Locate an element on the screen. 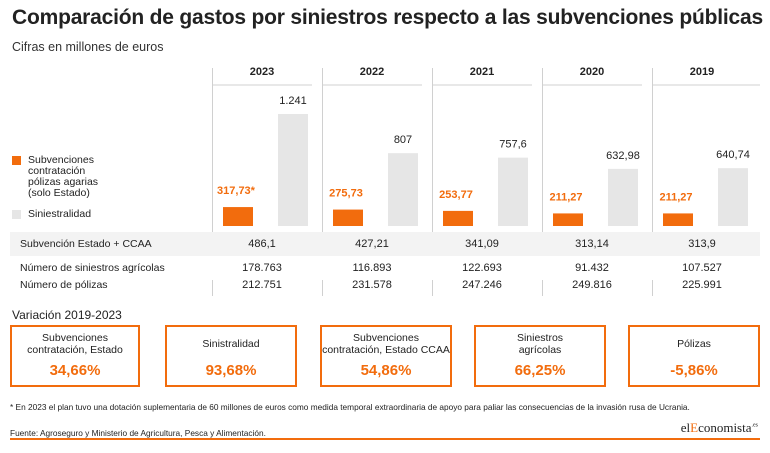 The image size is (770, 453). box-label: Siniestros is located at coordinates (540, 338).